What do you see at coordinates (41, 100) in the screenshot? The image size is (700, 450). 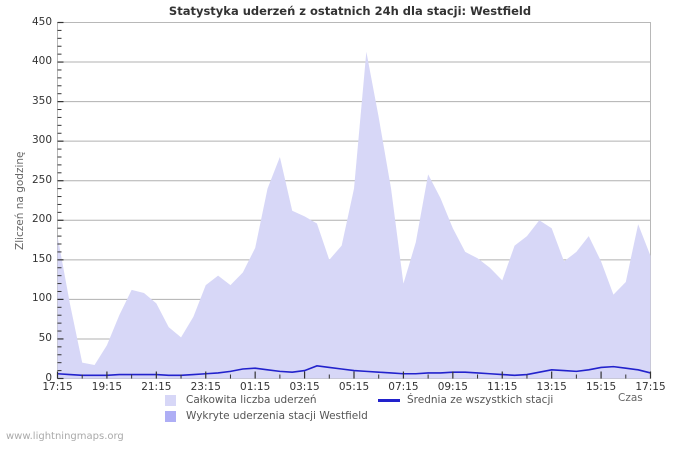 I see `y-tick-label: 350` at bounding box center [41, 100].